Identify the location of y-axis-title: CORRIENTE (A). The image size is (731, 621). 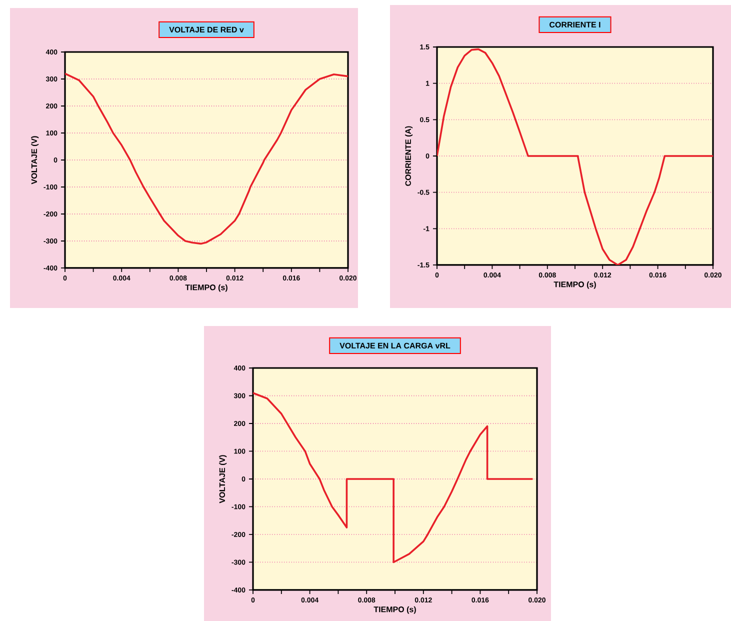
(409, 156).